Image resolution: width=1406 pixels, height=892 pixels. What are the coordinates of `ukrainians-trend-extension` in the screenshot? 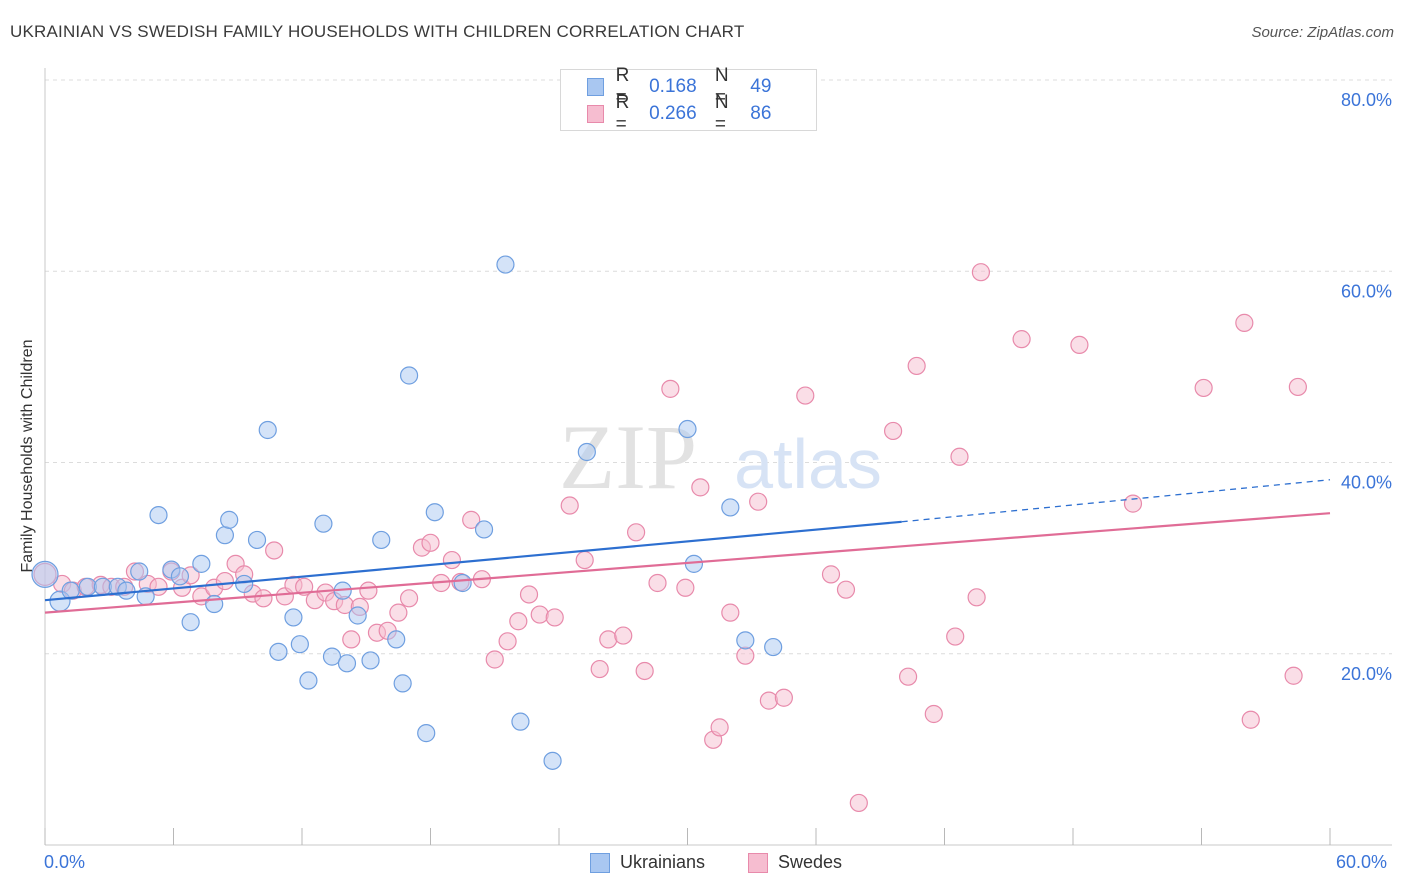 It's located at (1116, 501).